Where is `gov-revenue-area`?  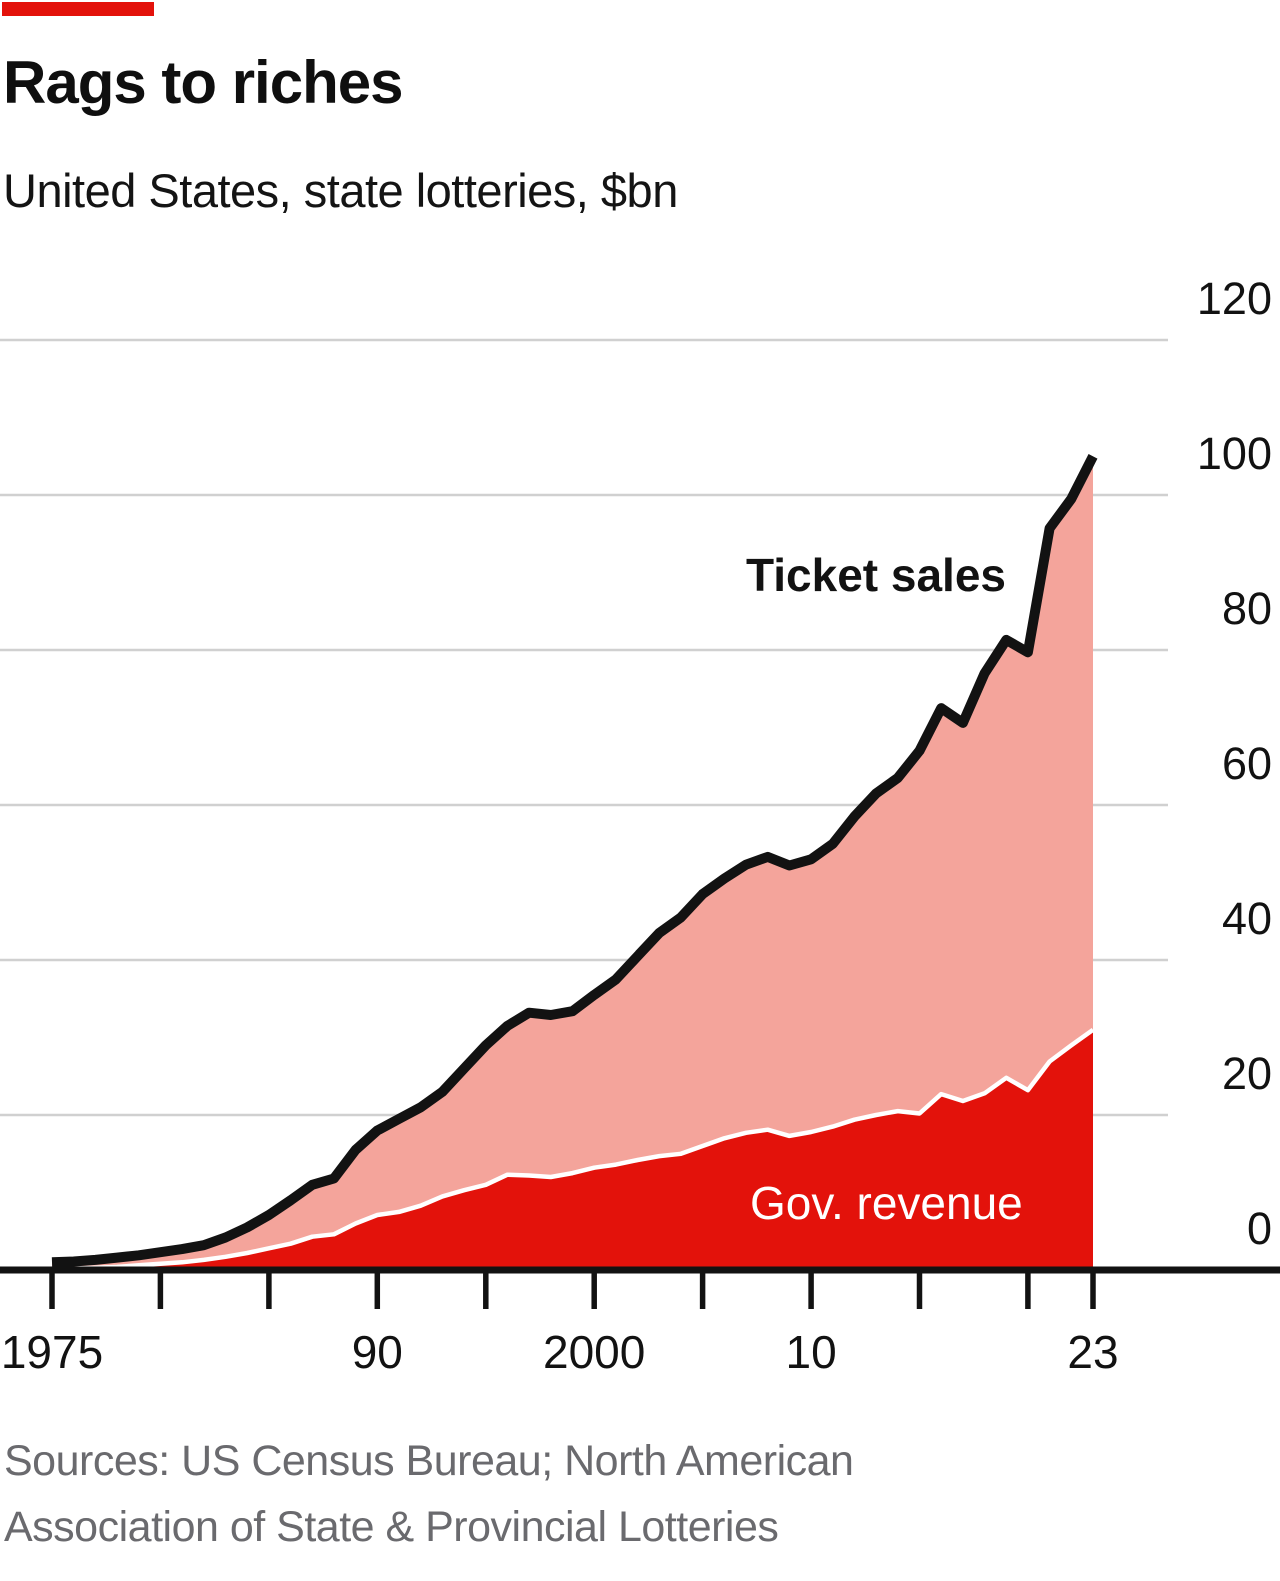 gov-revenue-area is located at coordinates (572, 1149).